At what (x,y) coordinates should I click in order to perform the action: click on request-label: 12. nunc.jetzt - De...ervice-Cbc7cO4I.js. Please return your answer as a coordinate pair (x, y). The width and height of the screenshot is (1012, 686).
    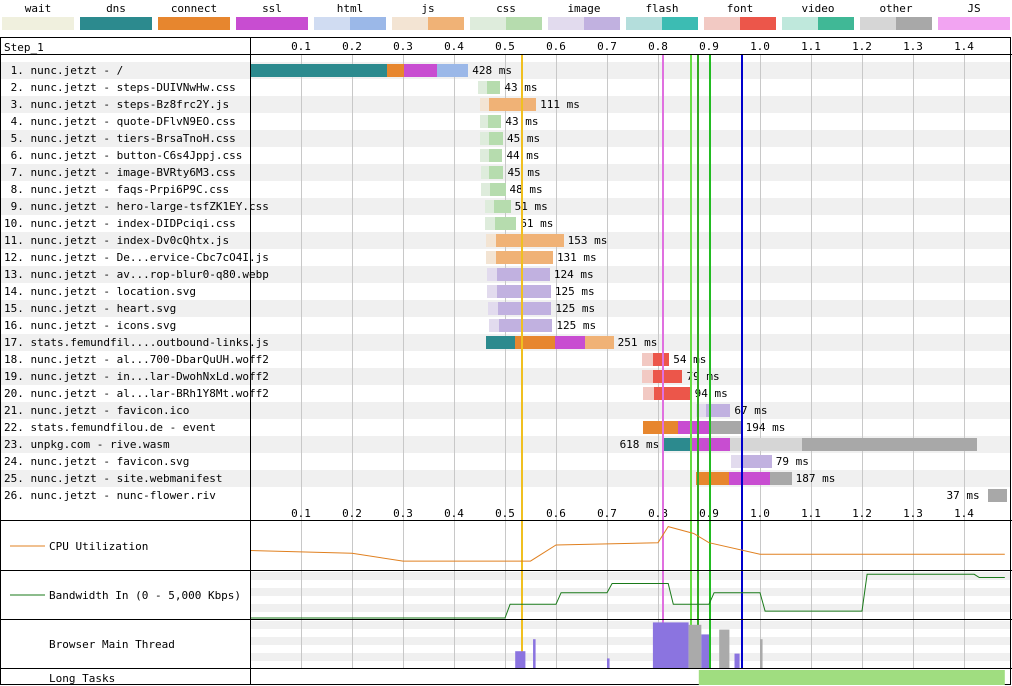
    Looking at the image, I should click on (136, 257).